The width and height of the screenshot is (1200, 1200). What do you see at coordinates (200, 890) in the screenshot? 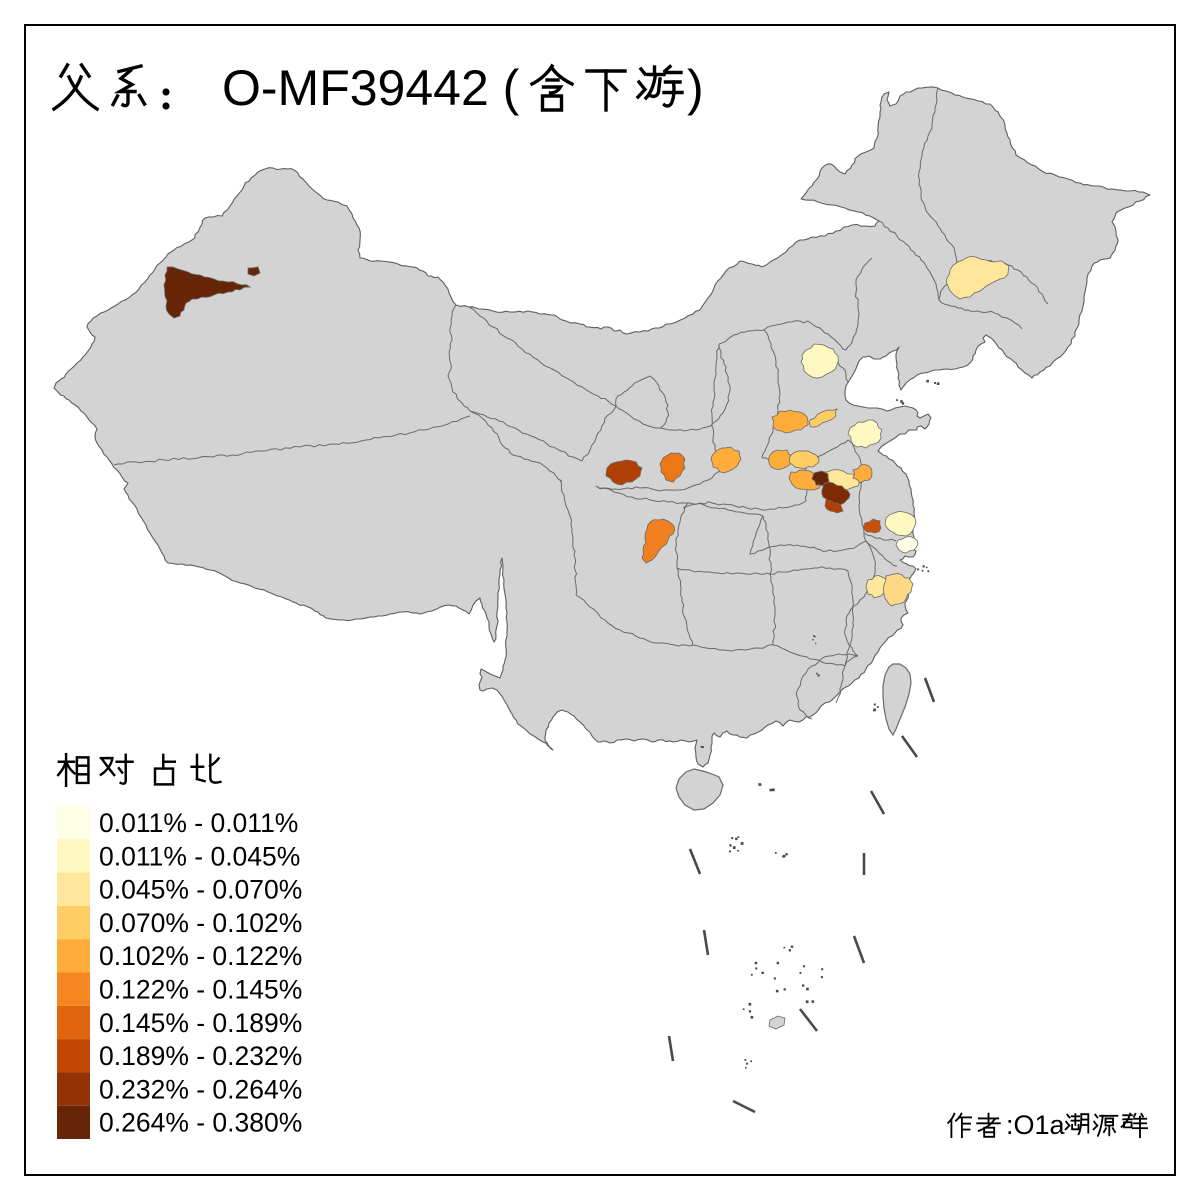
I see `svg-text: 0.045% - 0.070%` at bounding box center [200, 890].